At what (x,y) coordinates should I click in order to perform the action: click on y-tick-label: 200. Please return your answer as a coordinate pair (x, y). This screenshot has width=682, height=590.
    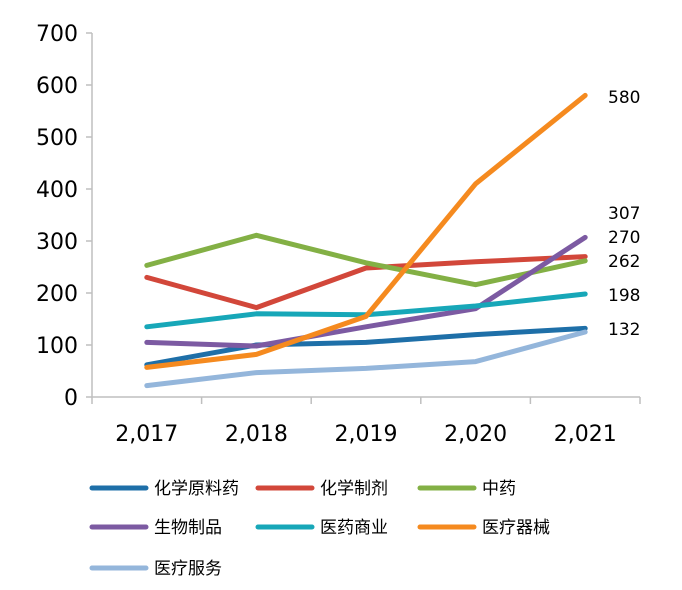
    Looking at the image, I should click on (57, 294).